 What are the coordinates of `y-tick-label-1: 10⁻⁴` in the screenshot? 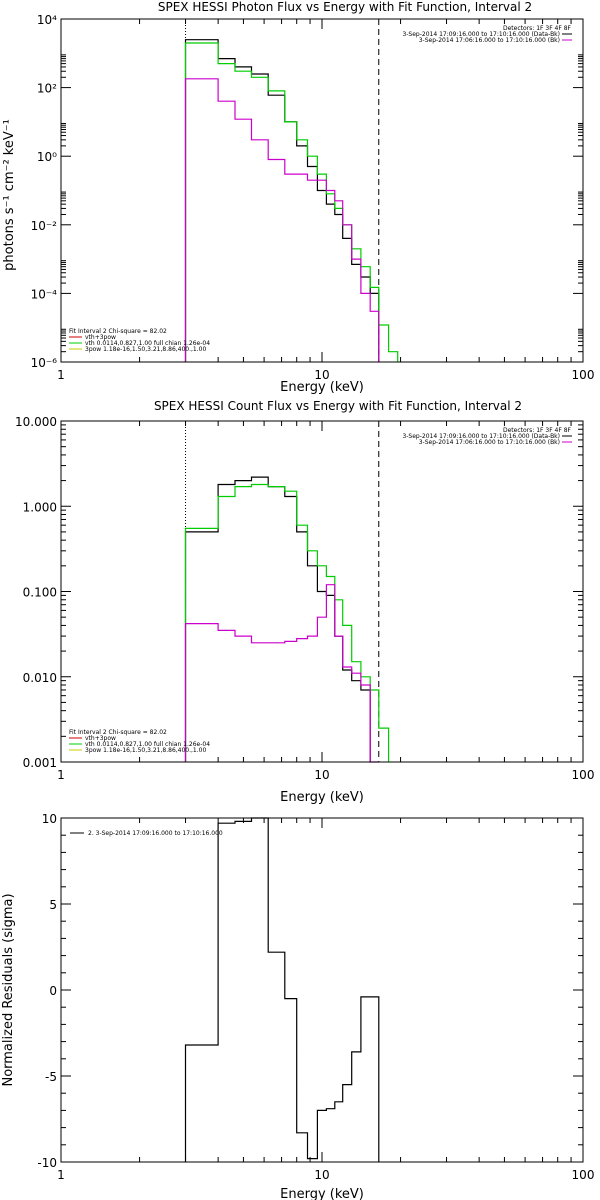 It's located at (44, 294).